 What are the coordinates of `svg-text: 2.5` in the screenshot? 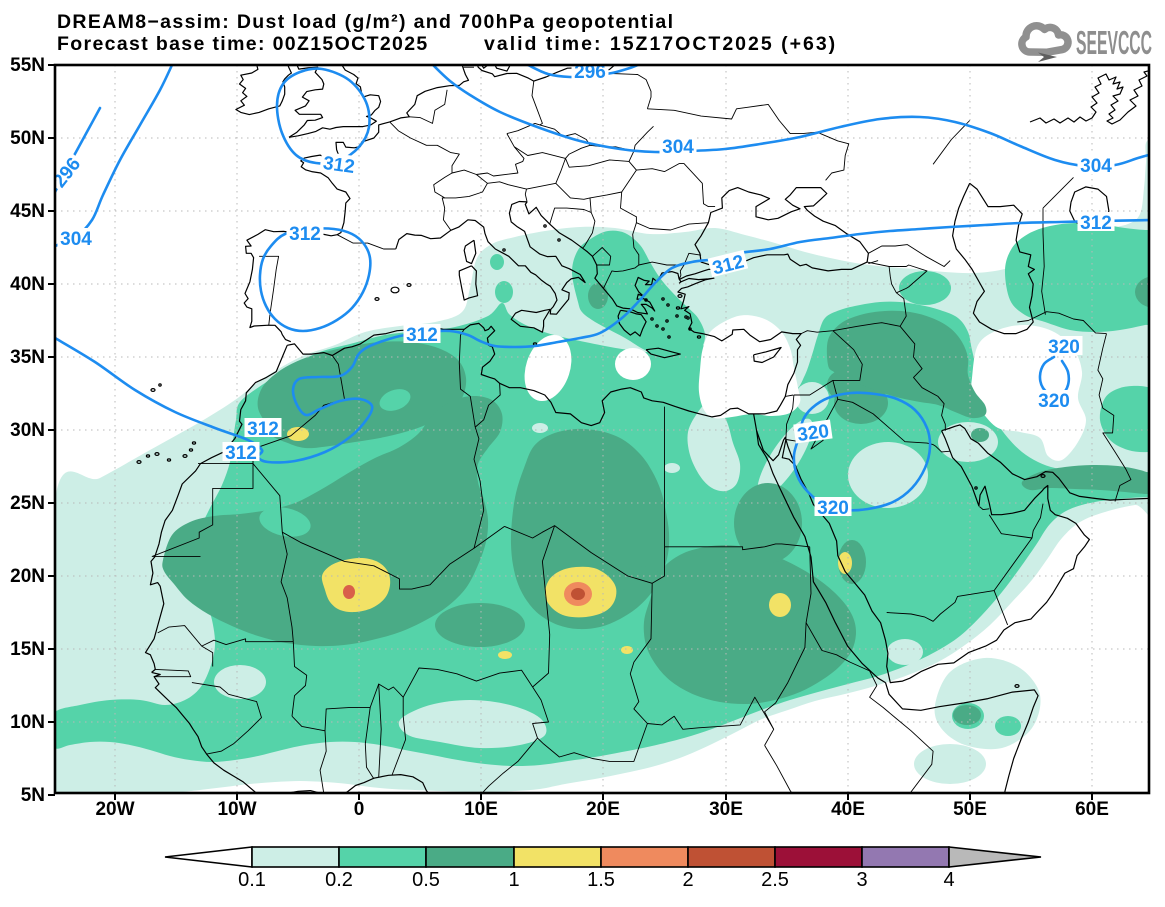 It's located at (775, 880).